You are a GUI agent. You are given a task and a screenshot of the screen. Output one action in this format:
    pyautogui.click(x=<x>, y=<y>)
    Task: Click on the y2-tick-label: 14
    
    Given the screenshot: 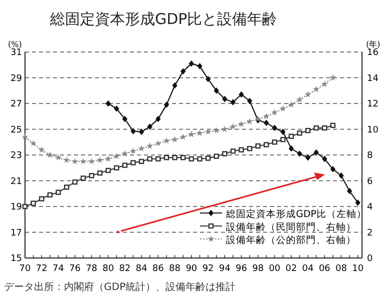 What is the action you would take?
    pyautogui.click(x=373, y=79)
    